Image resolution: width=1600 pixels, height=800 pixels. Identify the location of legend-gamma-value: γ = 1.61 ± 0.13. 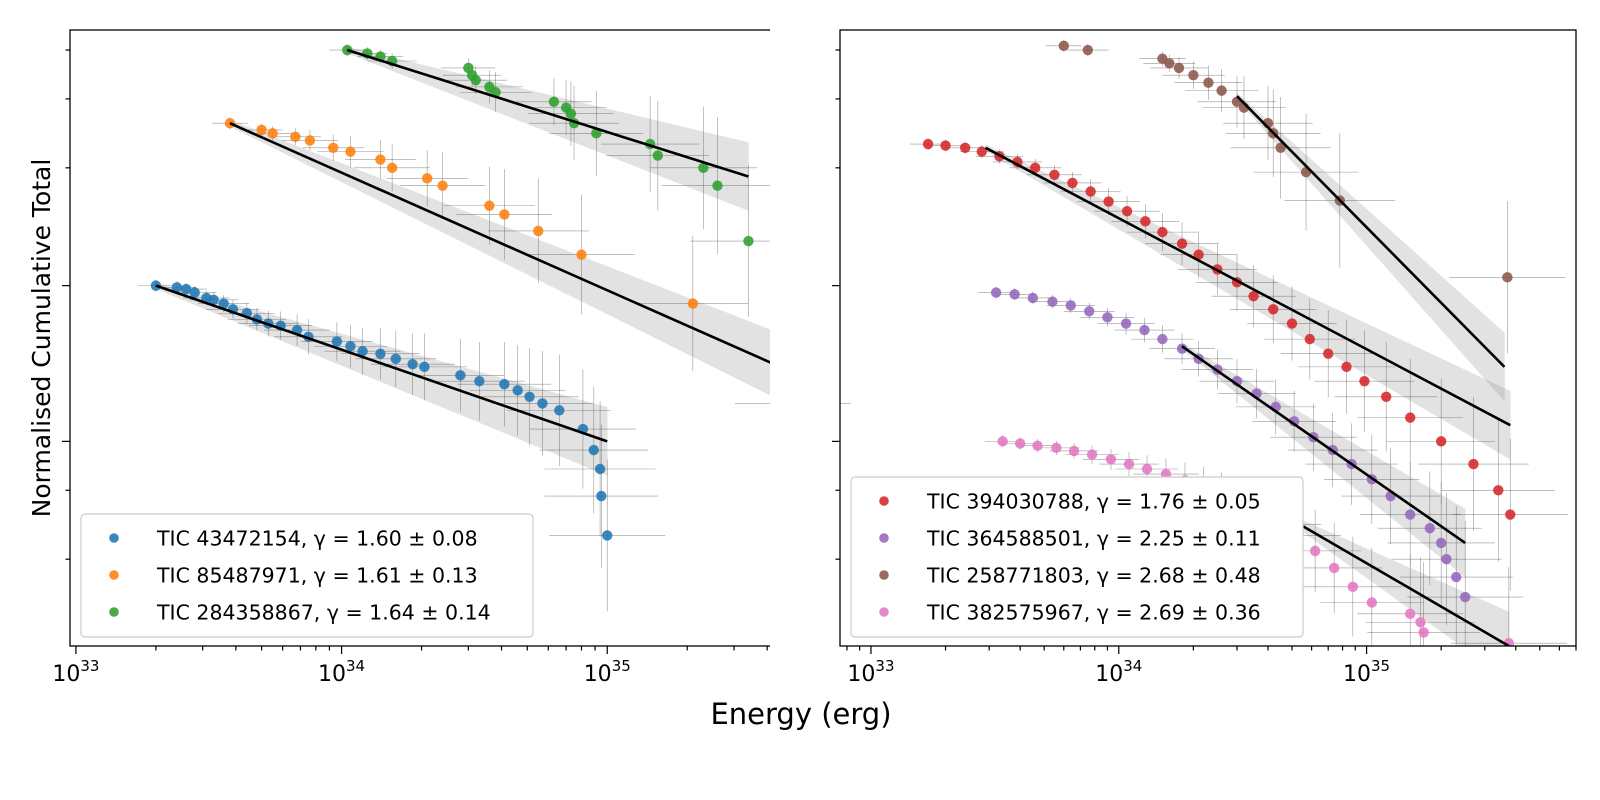
(396, 576).